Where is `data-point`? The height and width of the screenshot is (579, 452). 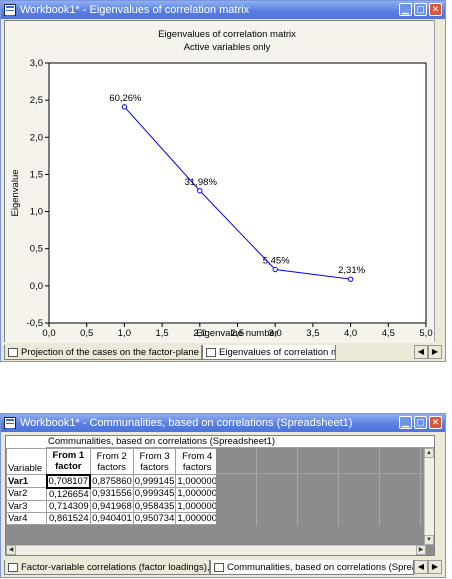
data-point is located at coordinates (275, 269).